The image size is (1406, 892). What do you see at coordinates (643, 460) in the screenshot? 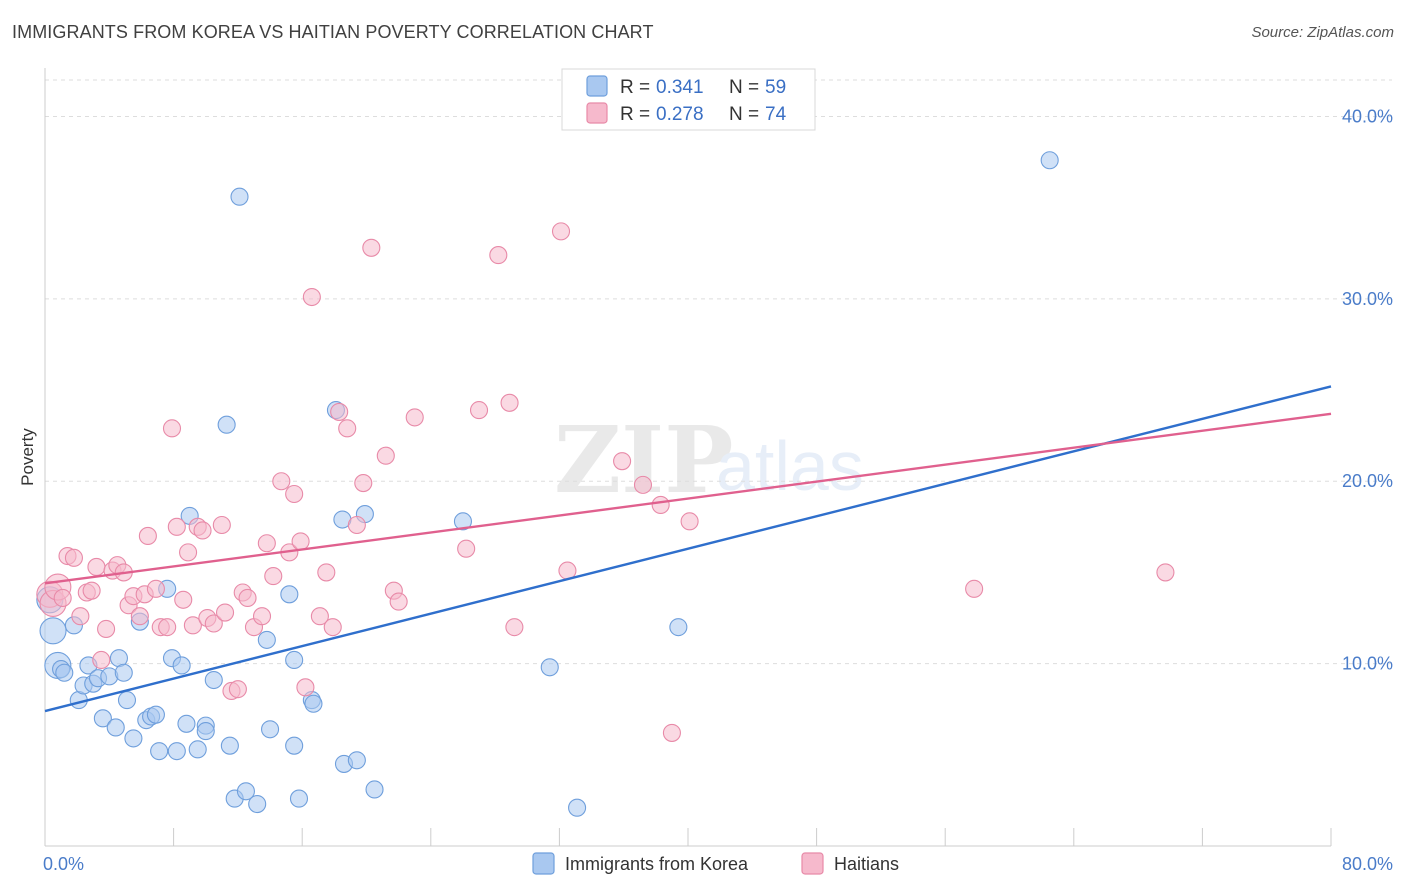
I see `watermark-zip: ZIP` at bounding box center [643, 460].